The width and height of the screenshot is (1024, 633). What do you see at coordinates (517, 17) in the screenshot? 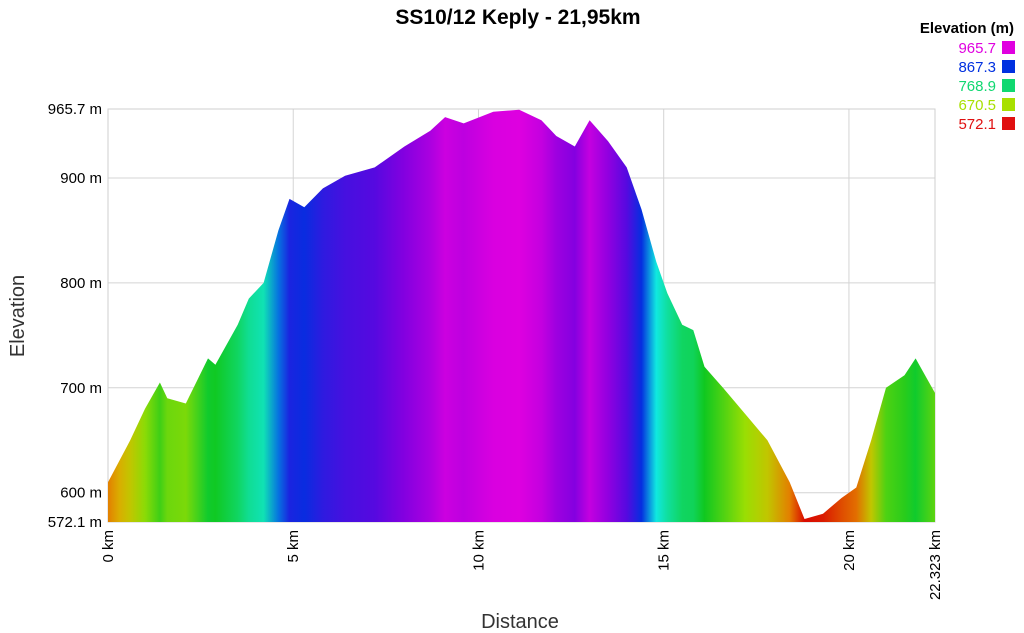
I see `chart-title: SS10/12 Keply - 21,95km` at bounding box center [517, 17].